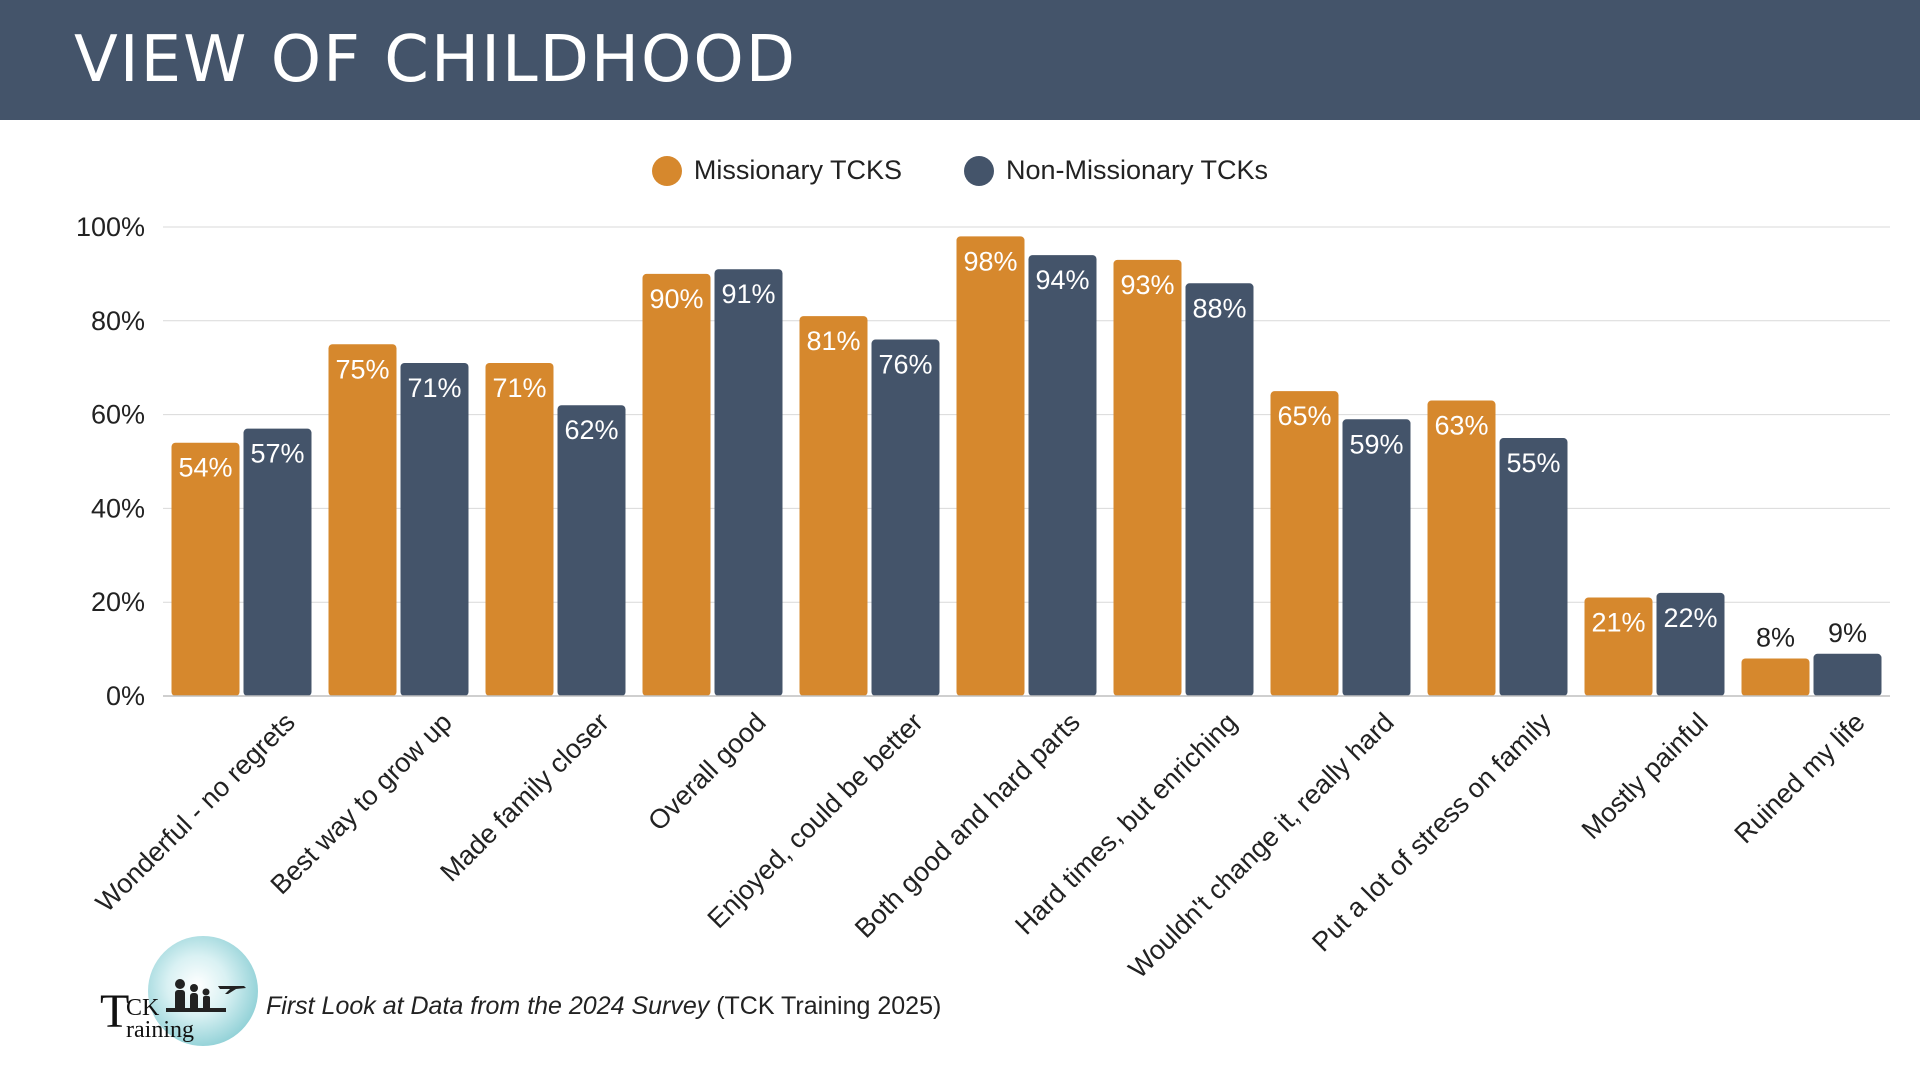  I want to click on y-tick-label: 20%, so click(118, 602).